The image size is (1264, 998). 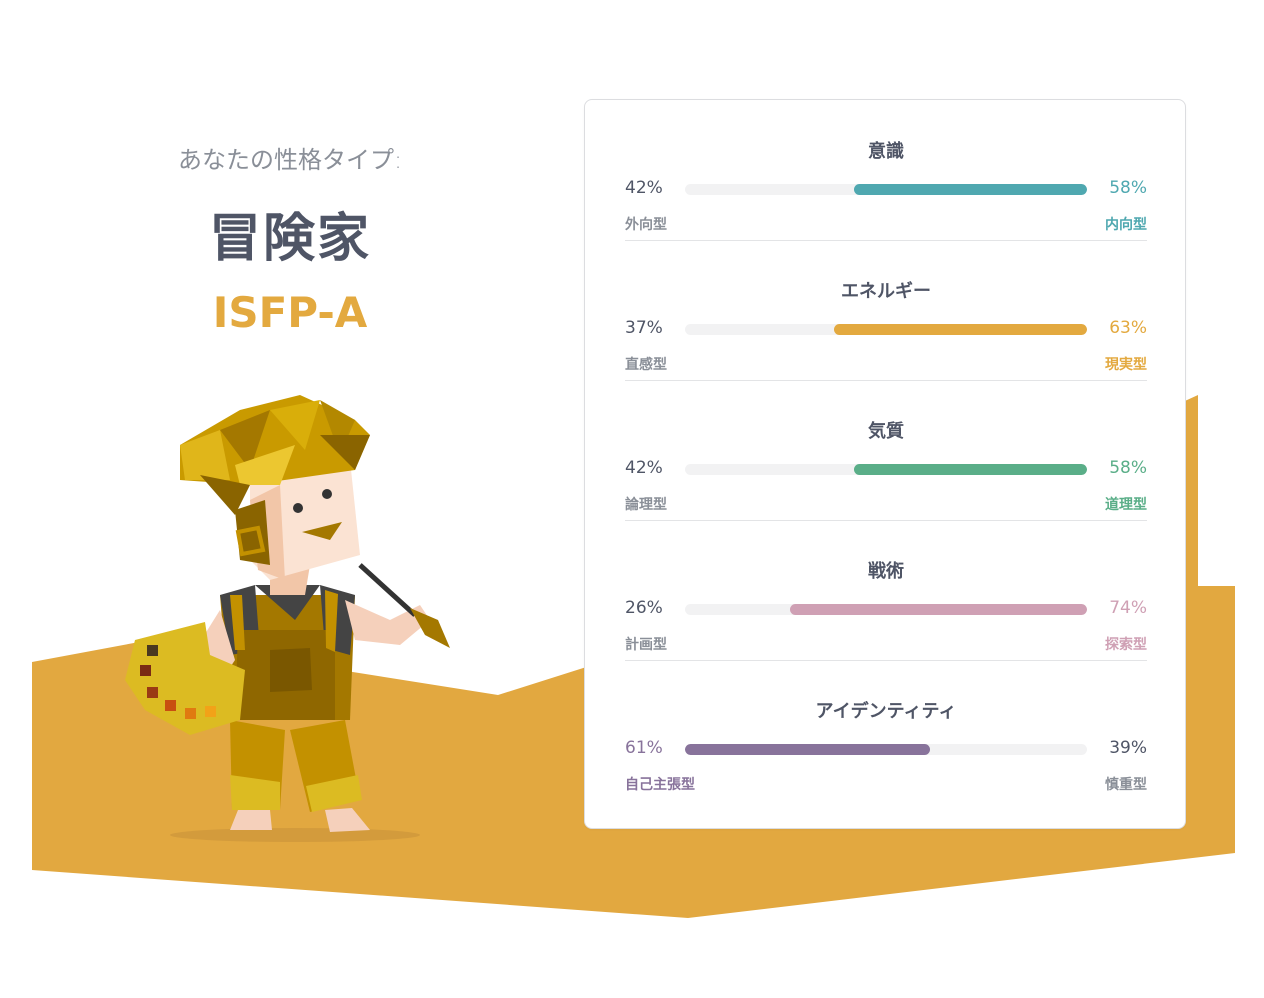 What do you see at coordinates (886, 590) in the screenshot?
I see `trait-tactics: 戦術 26% 74% 計画型 探索型` at bounding box center [886, 590].